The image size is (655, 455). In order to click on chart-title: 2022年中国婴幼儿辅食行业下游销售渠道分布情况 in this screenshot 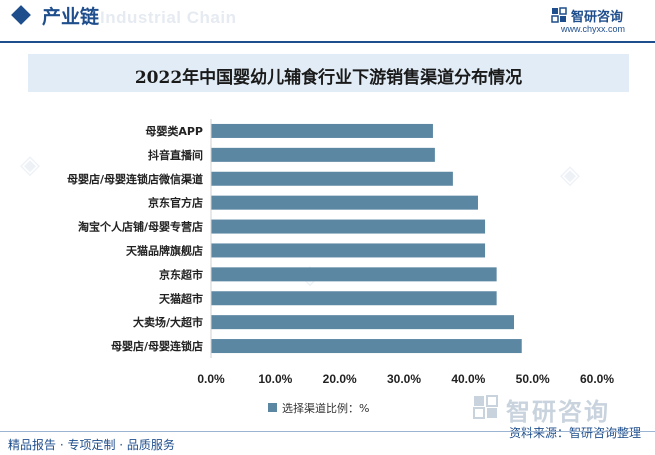, I will do `click(328, 78)`.